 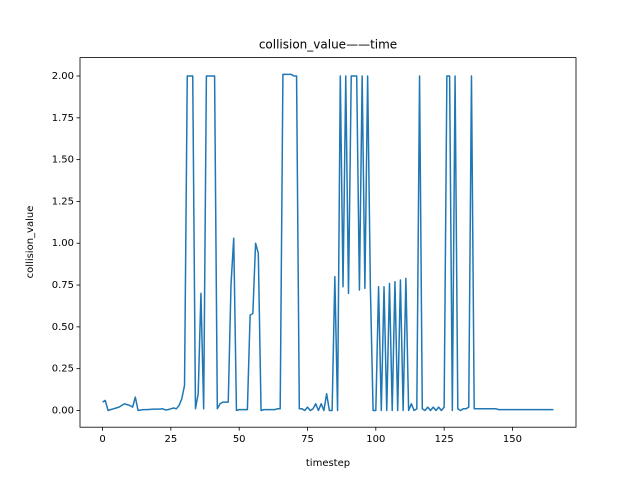 I want to click on y-tick-label: 0.75, so click(x=63, y=285).